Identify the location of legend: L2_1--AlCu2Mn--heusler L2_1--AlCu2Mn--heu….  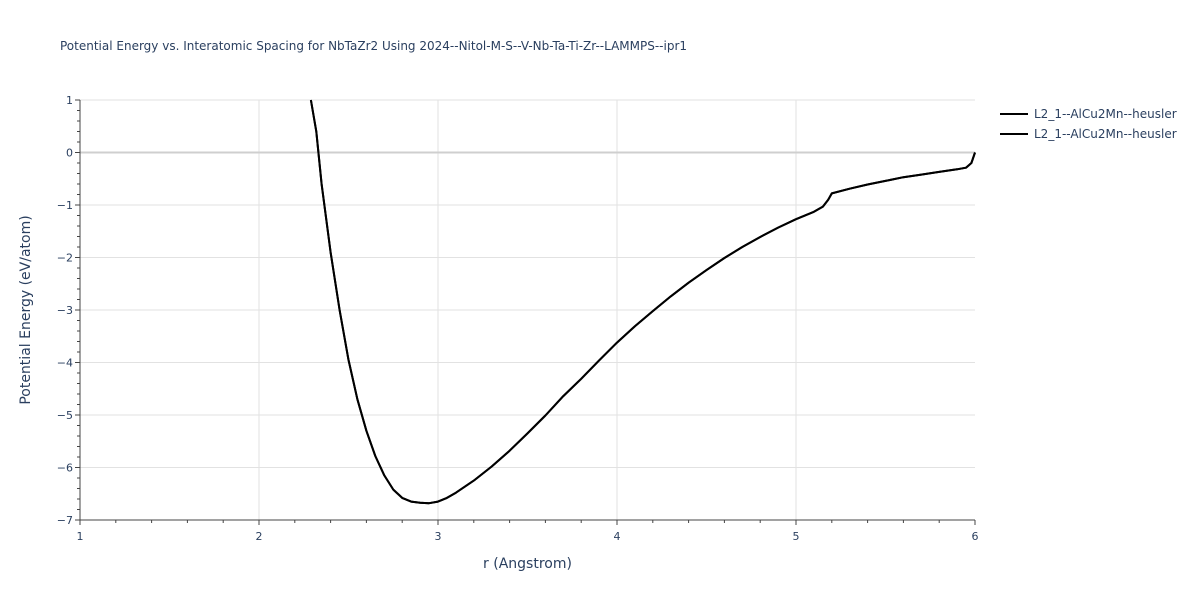
(1088, 124).